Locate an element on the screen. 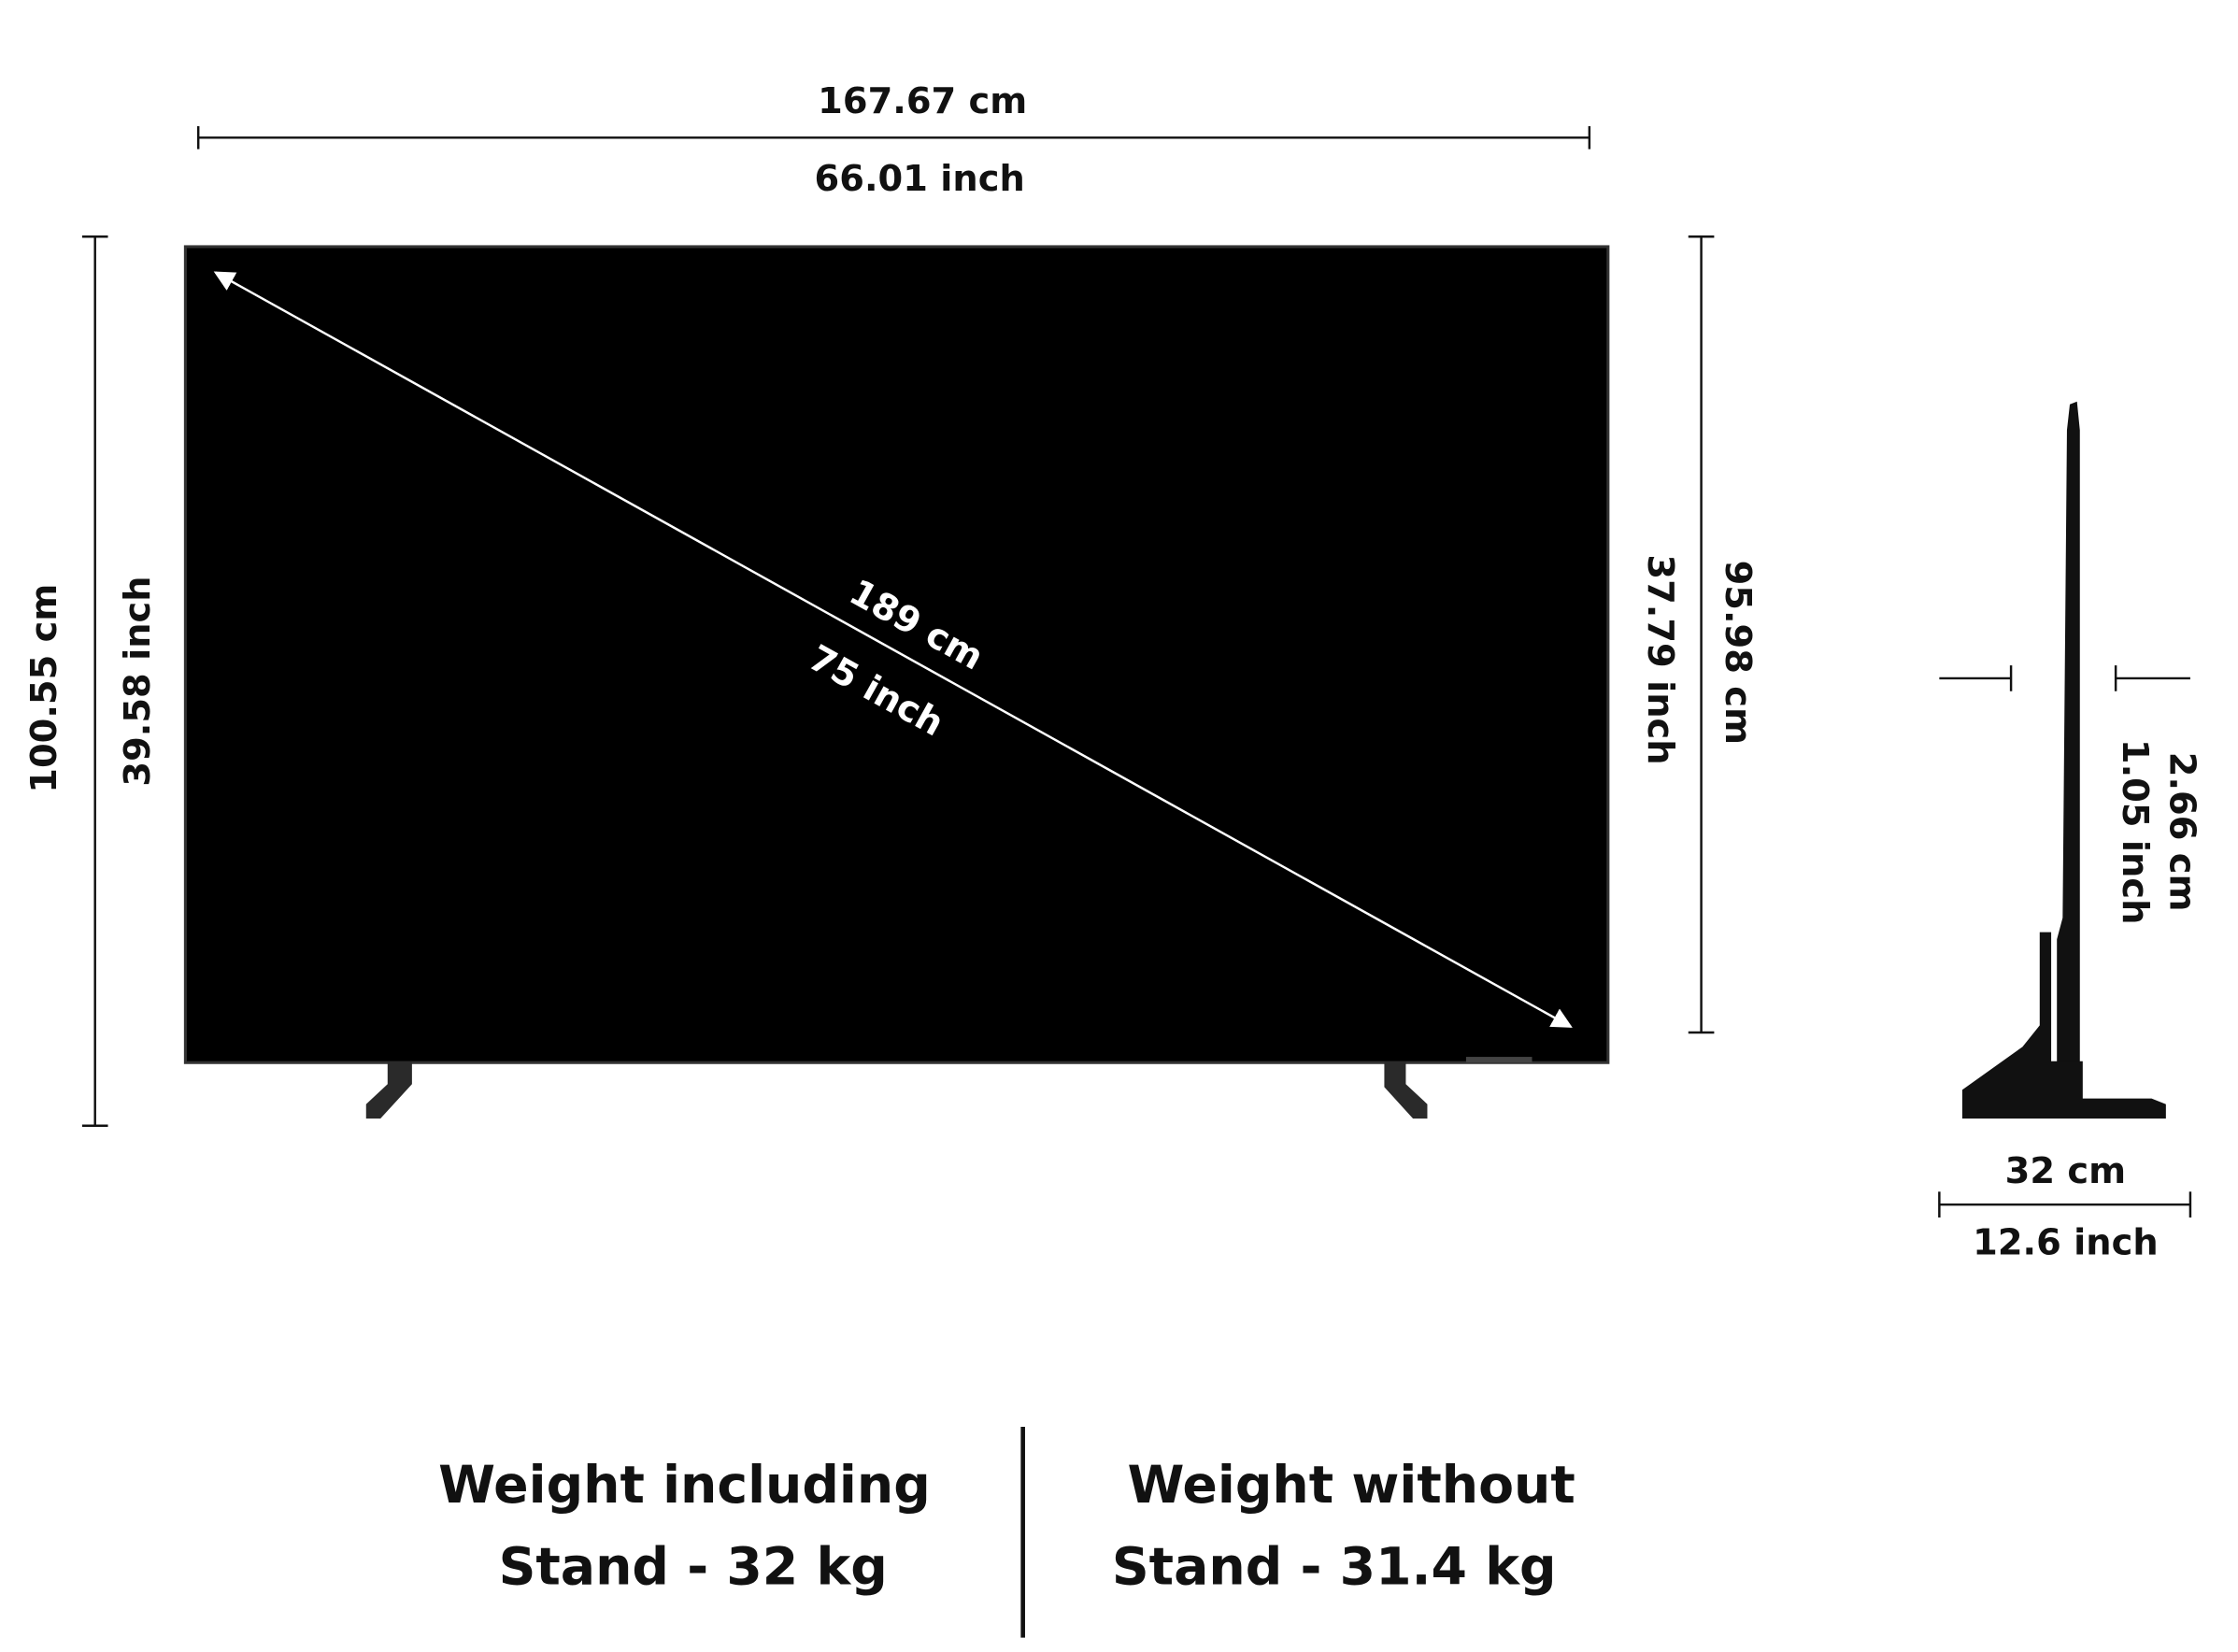  panel-depth-inch: 1.05 inch is located at coordinates (2135, 832).